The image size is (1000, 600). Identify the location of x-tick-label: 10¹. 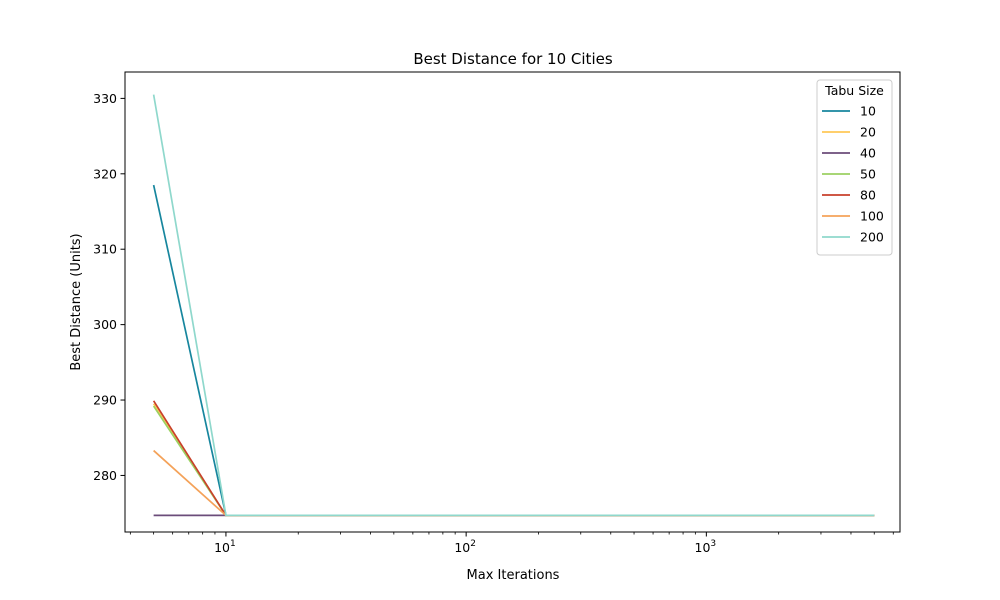
(225, 547).